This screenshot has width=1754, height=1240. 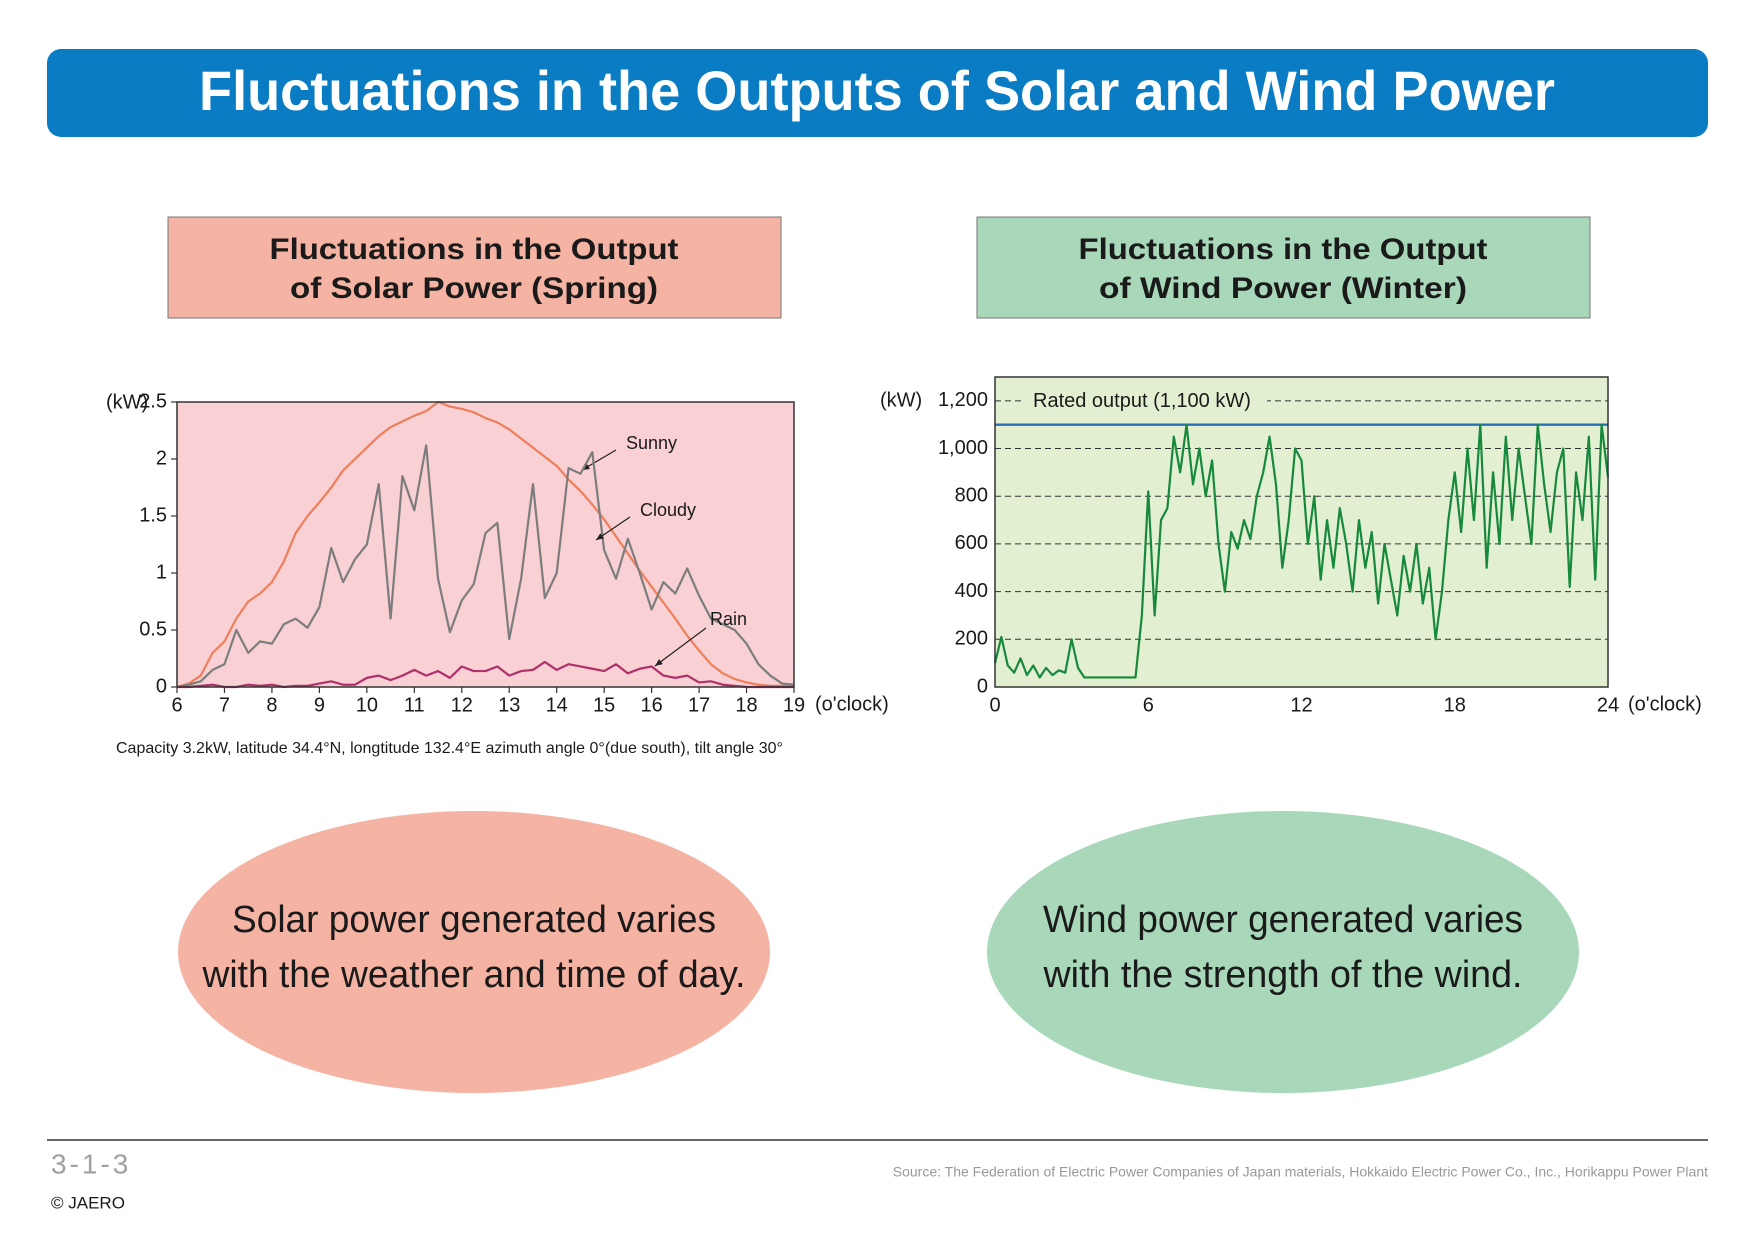 What do you see at coordinates (728, 619) in the screenshot?
I see `series-label: Rain` at bounding box center [728, 619].